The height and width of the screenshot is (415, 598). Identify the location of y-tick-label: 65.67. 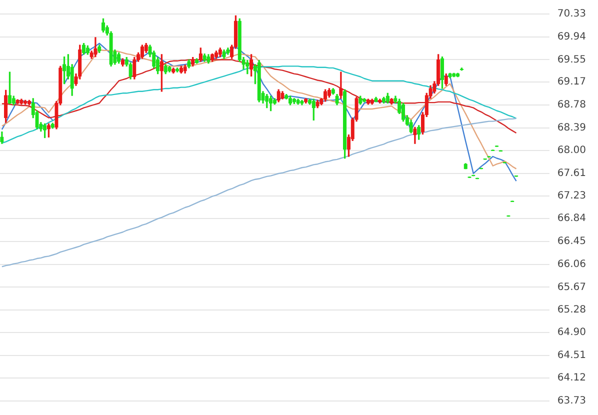
(571, 287).